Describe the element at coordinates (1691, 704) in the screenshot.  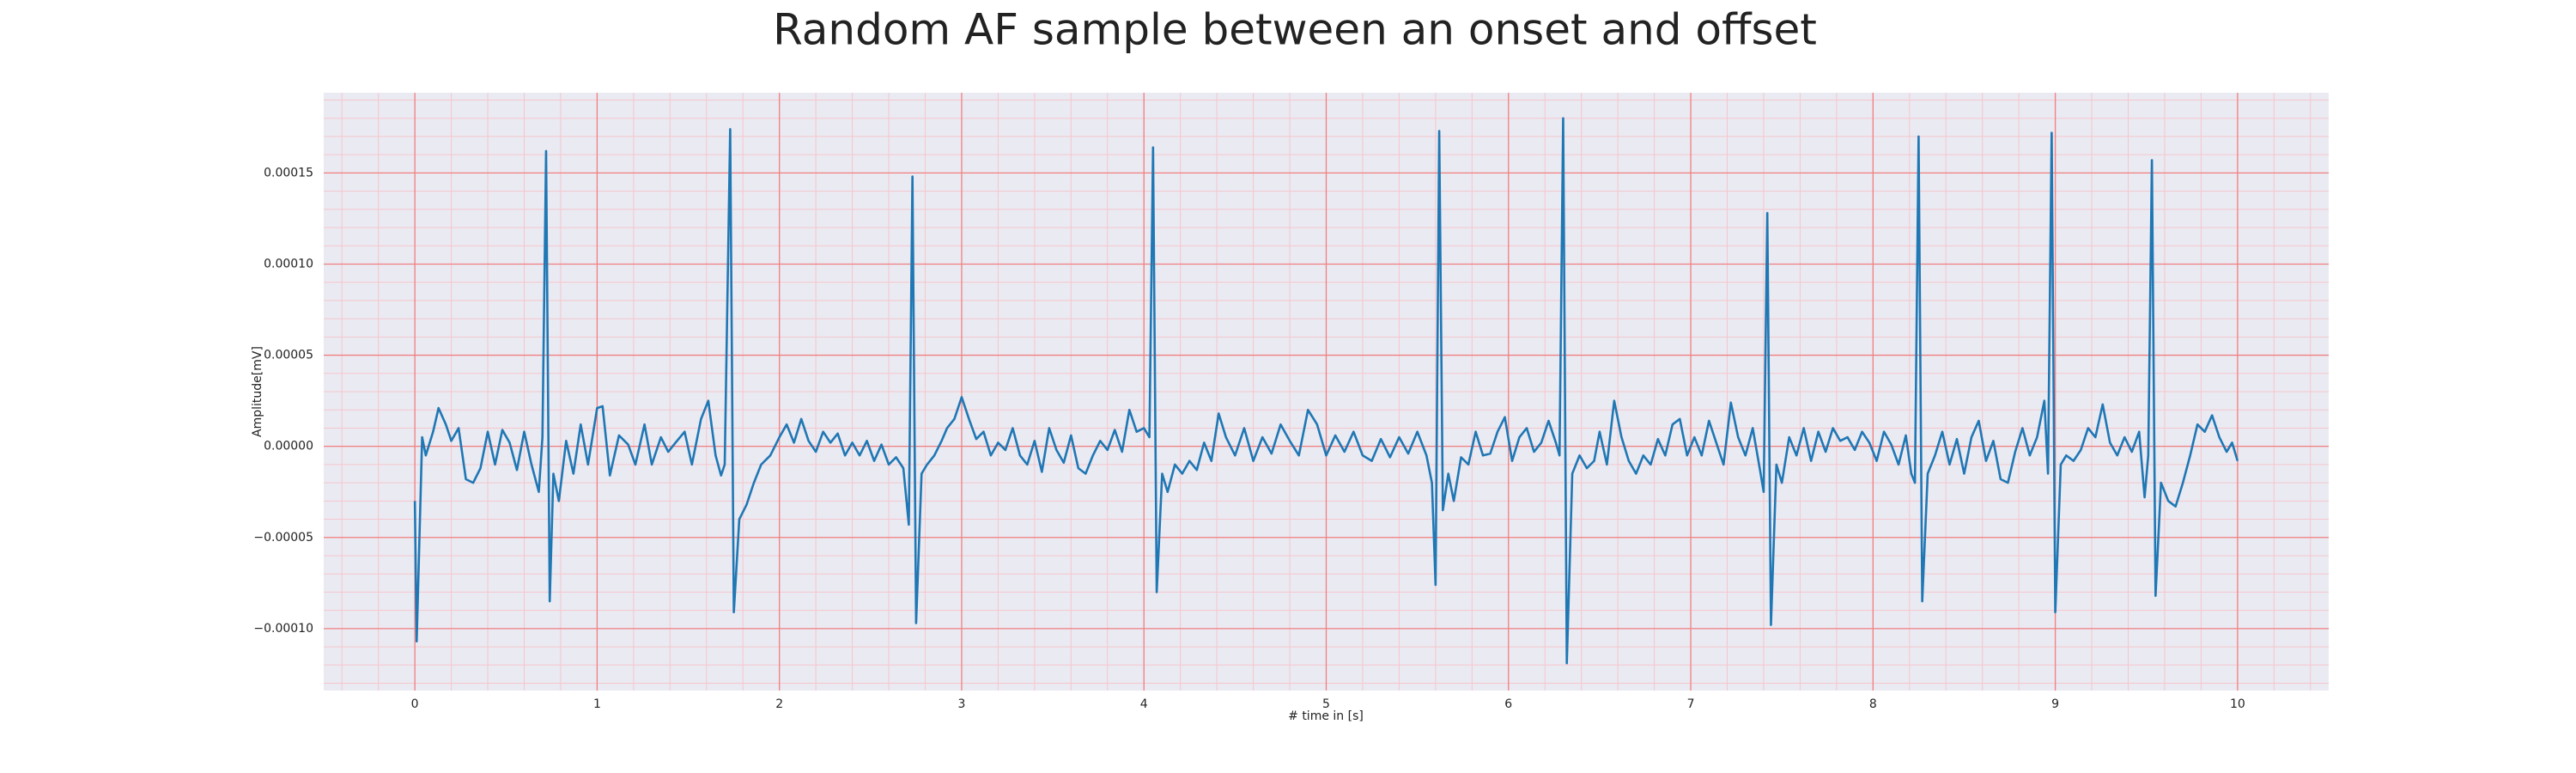
I see `x-tick-label: 7` at that location.